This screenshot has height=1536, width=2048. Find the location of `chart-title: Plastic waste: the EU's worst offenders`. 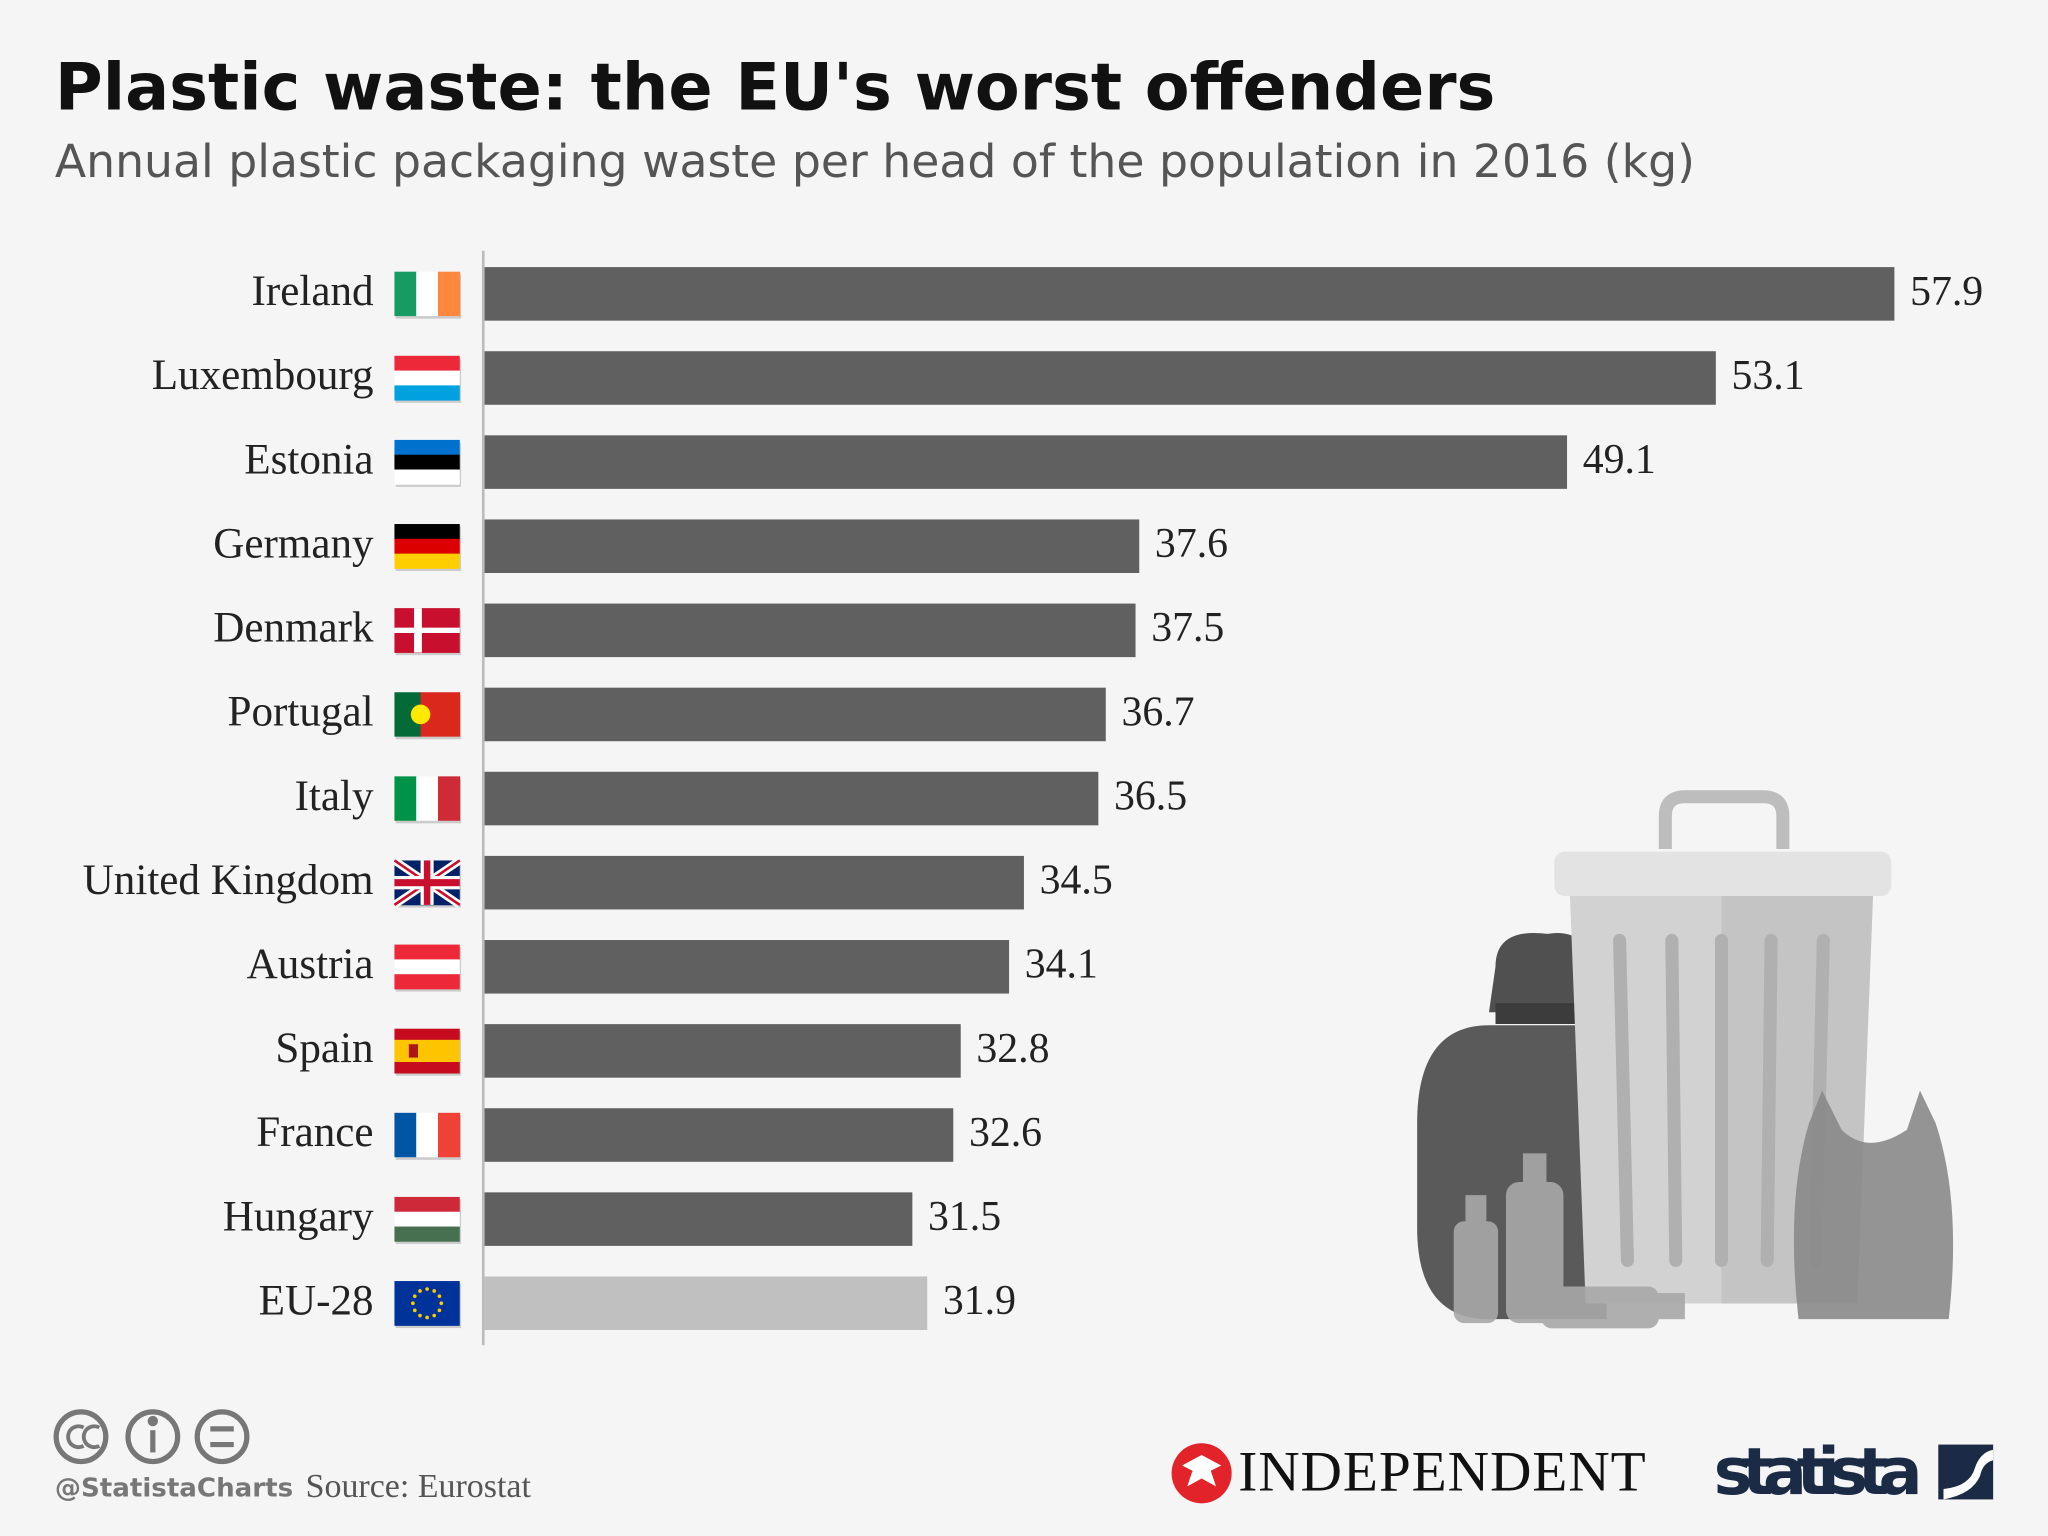

chart-title: Plastic waste: the EU's worst offenders is located at coordinates (775, 87).